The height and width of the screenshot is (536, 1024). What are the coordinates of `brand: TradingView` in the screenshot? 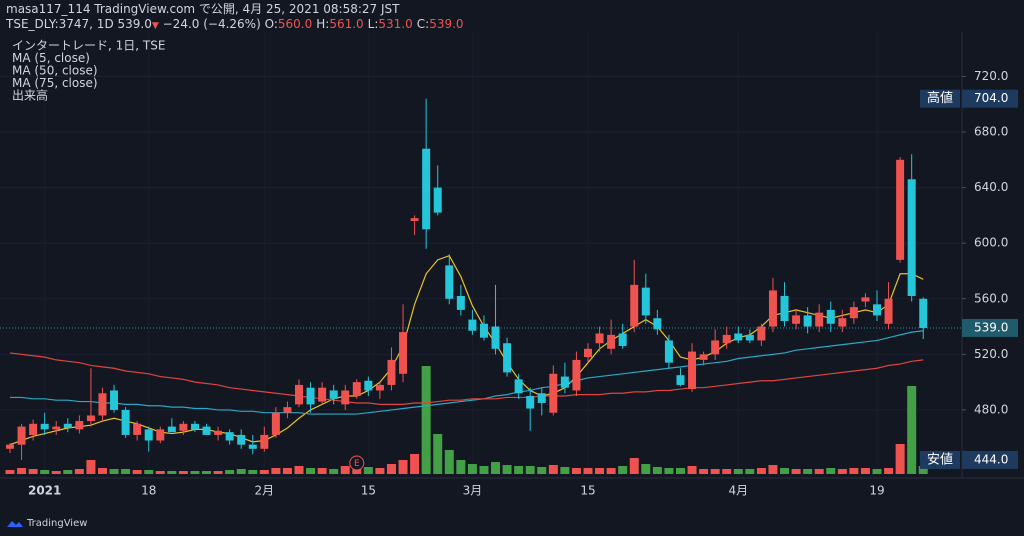 It's located at (57, 523).